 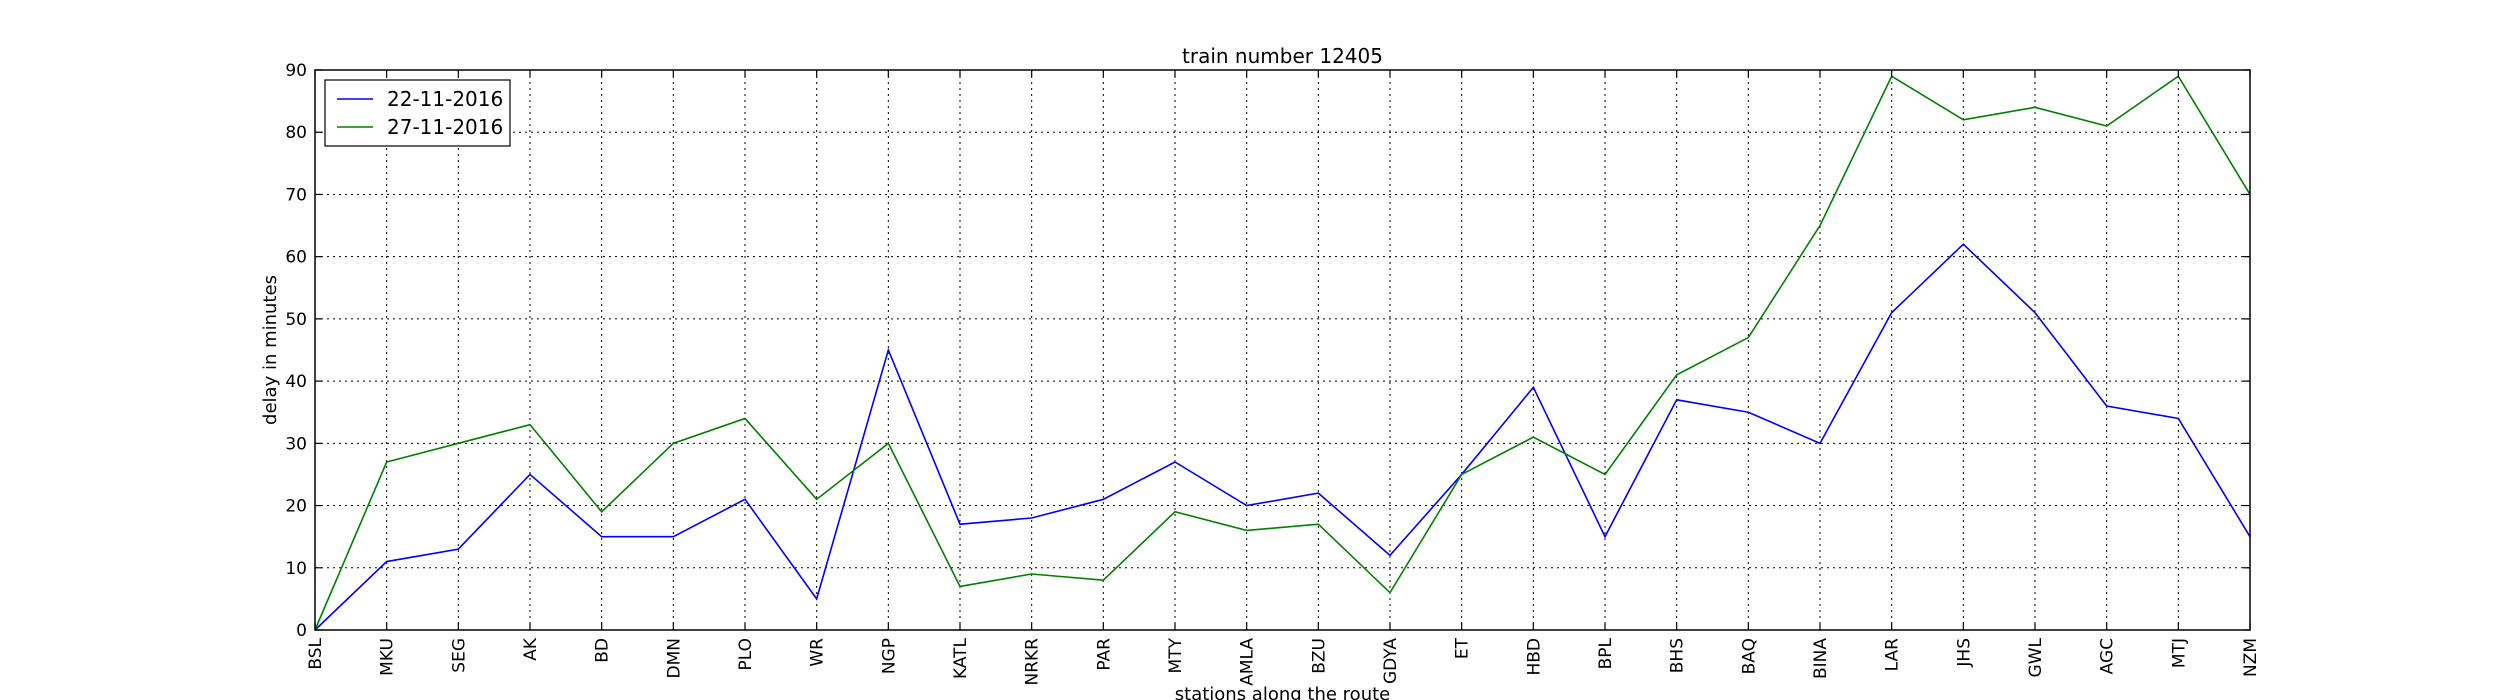 What do you see at coordinates (1678, 655) in the screenshot?
I see `x-tick-label: BHS` at bounding box center [1678, 655].